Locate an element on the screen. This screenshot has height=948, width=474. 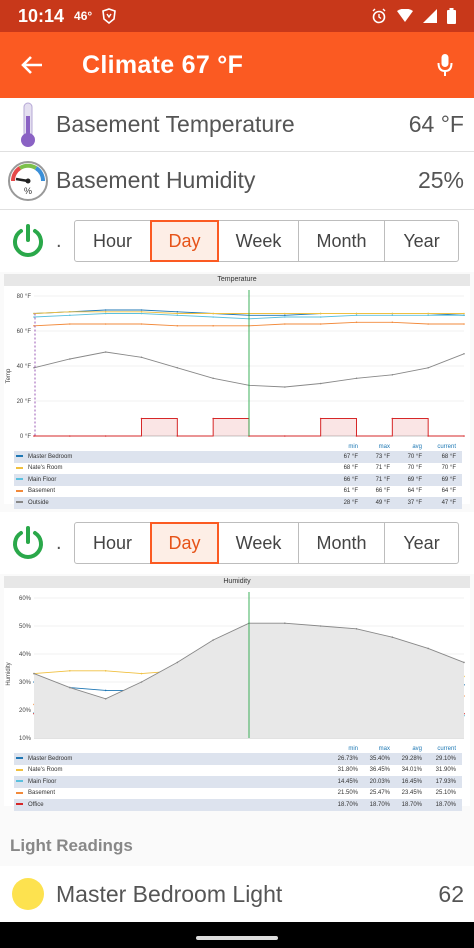
legend-row: Outside 28 °F 49 °F 37 °F 47 °F is located at coordinates (238, 503).